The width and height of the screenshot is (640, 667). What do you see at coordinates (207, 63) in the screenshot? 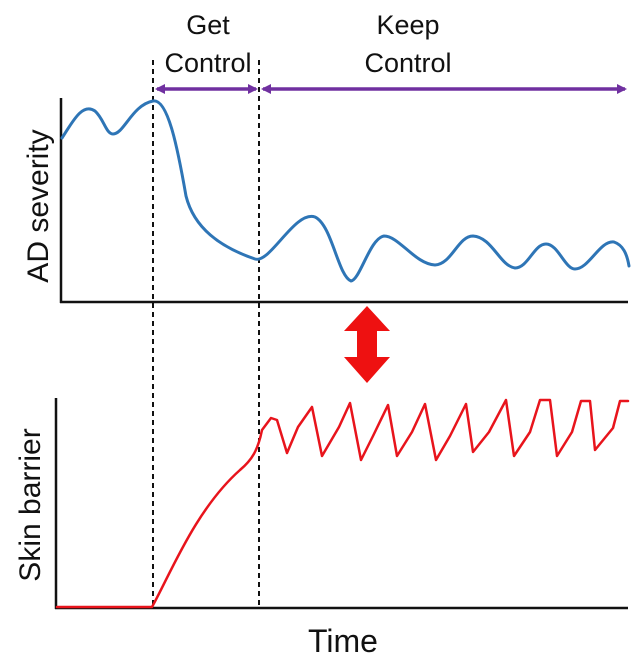
I see `get-control-label-line2: Control` at bounding box center [207, 63].